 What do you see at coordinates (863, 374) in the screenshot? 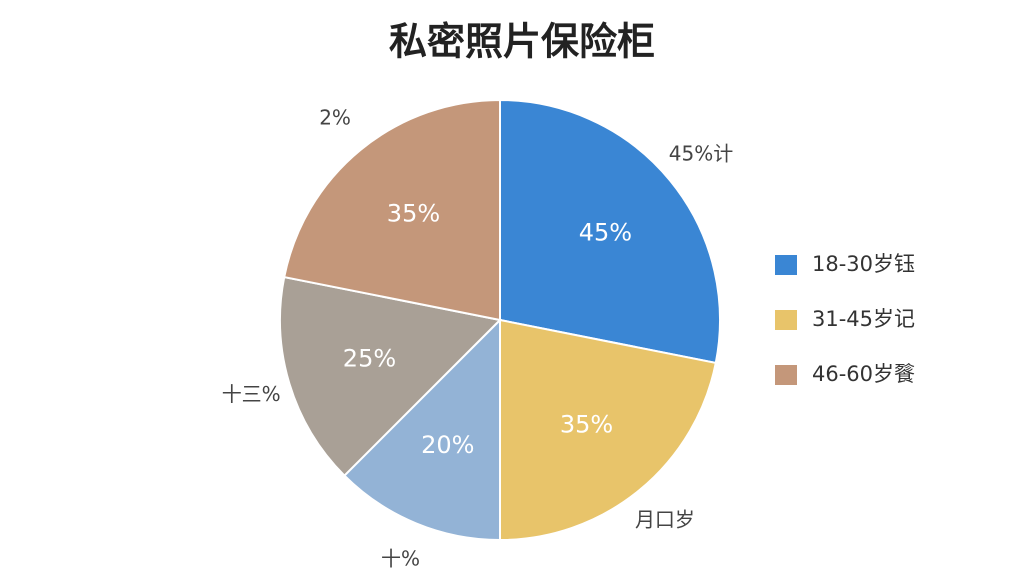
I see `legend-label: 46-60岁餮` at bounding box center [863, 374].